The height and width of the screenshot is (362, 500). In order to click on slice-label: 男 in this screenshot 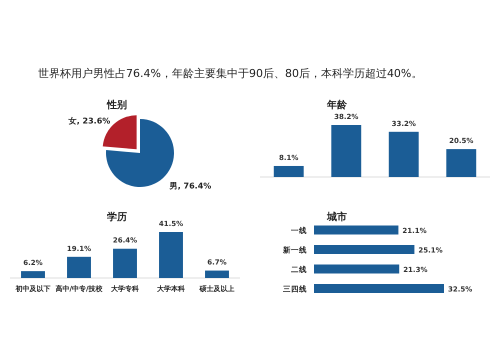, I will do `click(173, 185)`.